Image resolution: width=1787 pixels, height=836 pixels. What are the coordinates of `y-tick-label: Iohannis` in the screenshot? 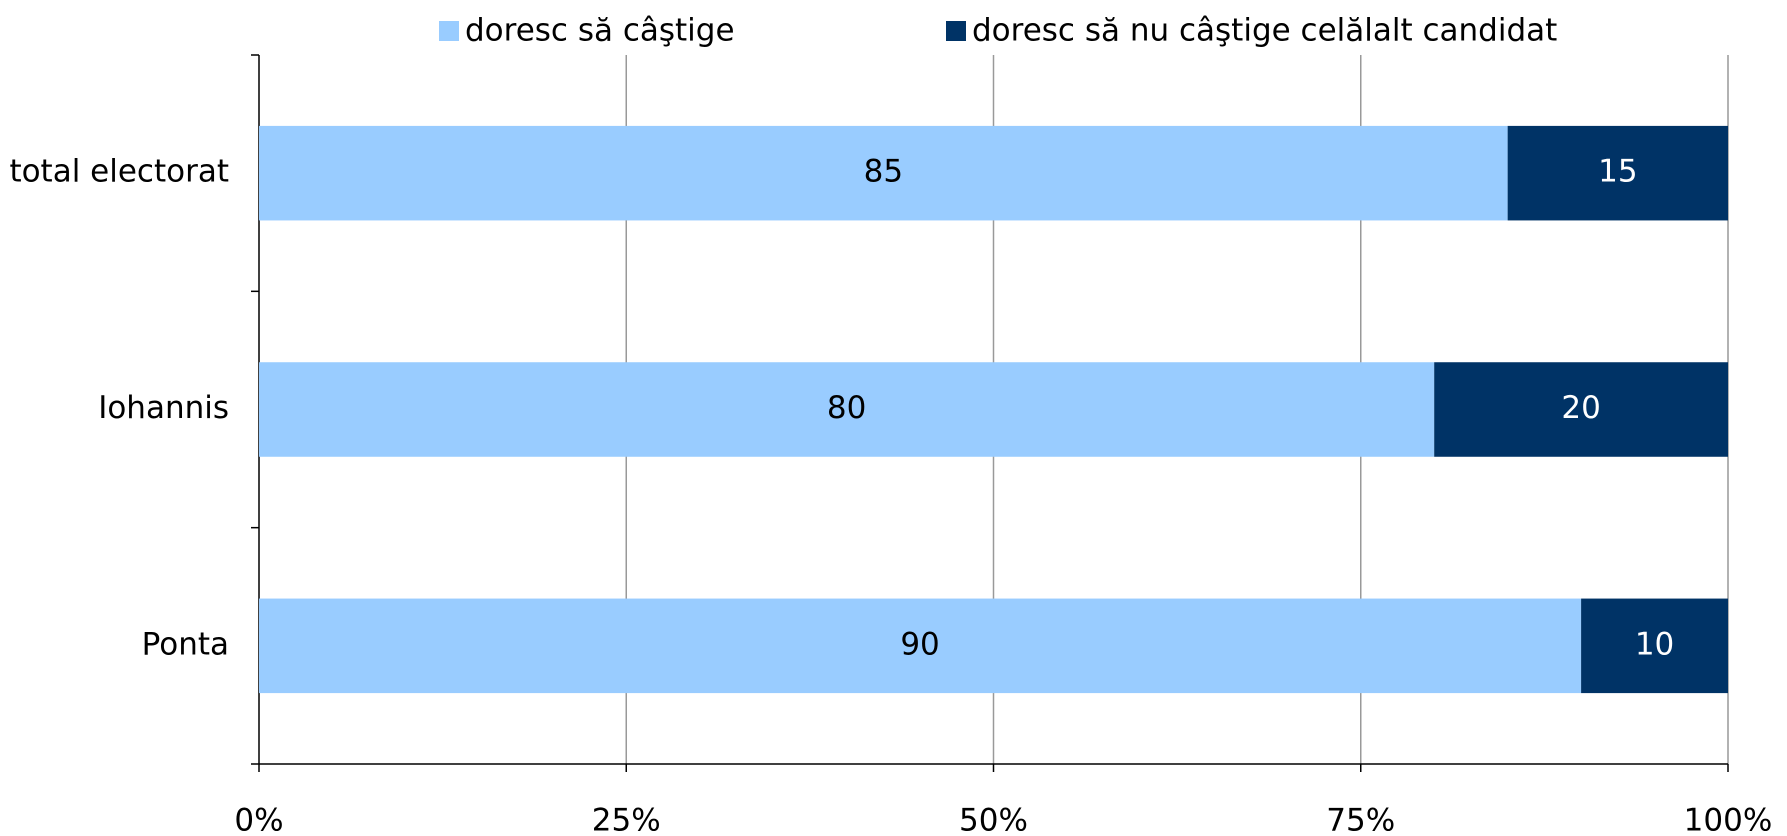 It's located at (163, 408).